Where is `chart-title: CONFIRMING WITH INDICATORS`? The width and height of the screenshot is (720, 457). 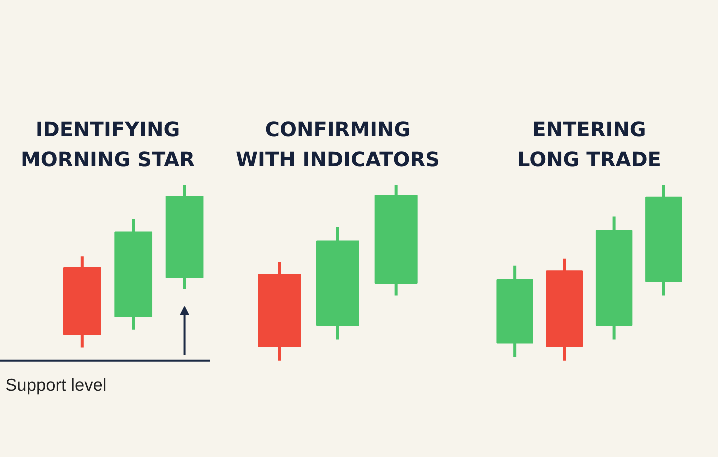
chart-title: CONFIRMING WITH INDICATORS is located at coordinates (338, 145).